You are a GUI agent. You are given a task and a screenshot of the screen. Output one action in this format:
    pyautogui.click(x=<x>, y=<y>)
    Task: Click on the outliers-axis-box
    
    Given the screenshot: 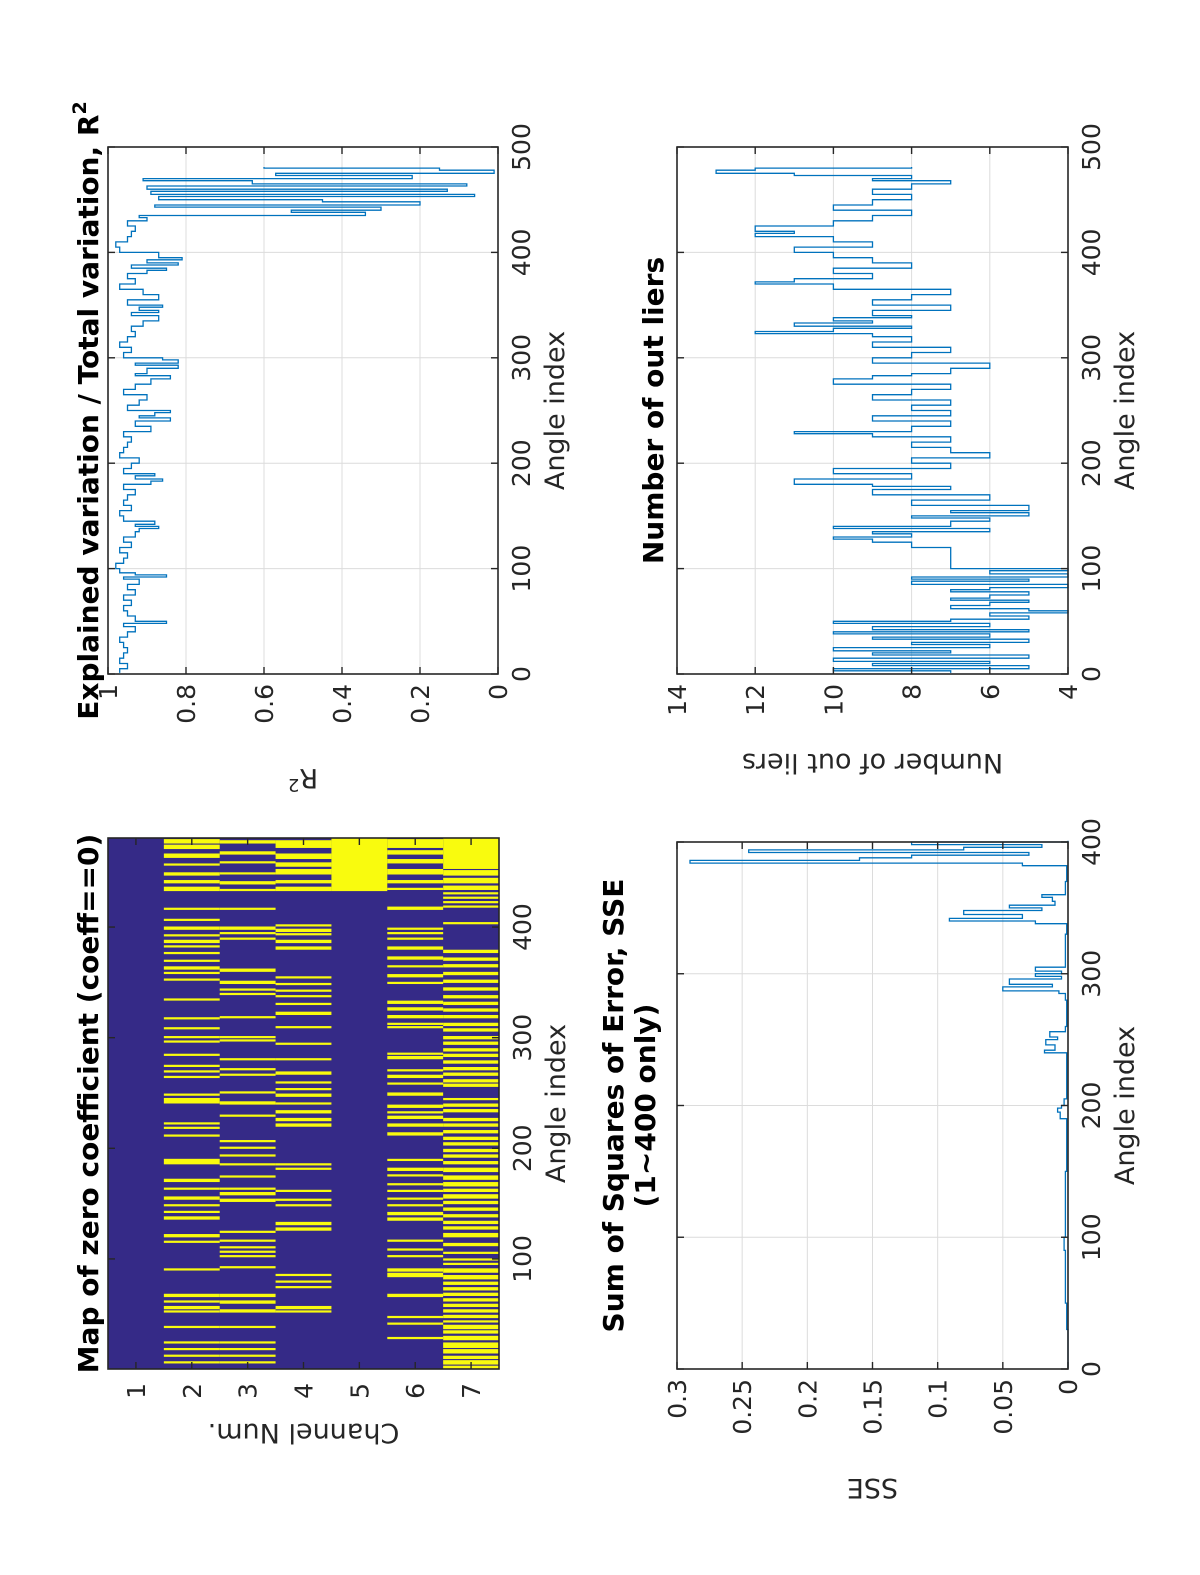 What is the action you would take?
    pyautogui.click(x=872, y=410)
    